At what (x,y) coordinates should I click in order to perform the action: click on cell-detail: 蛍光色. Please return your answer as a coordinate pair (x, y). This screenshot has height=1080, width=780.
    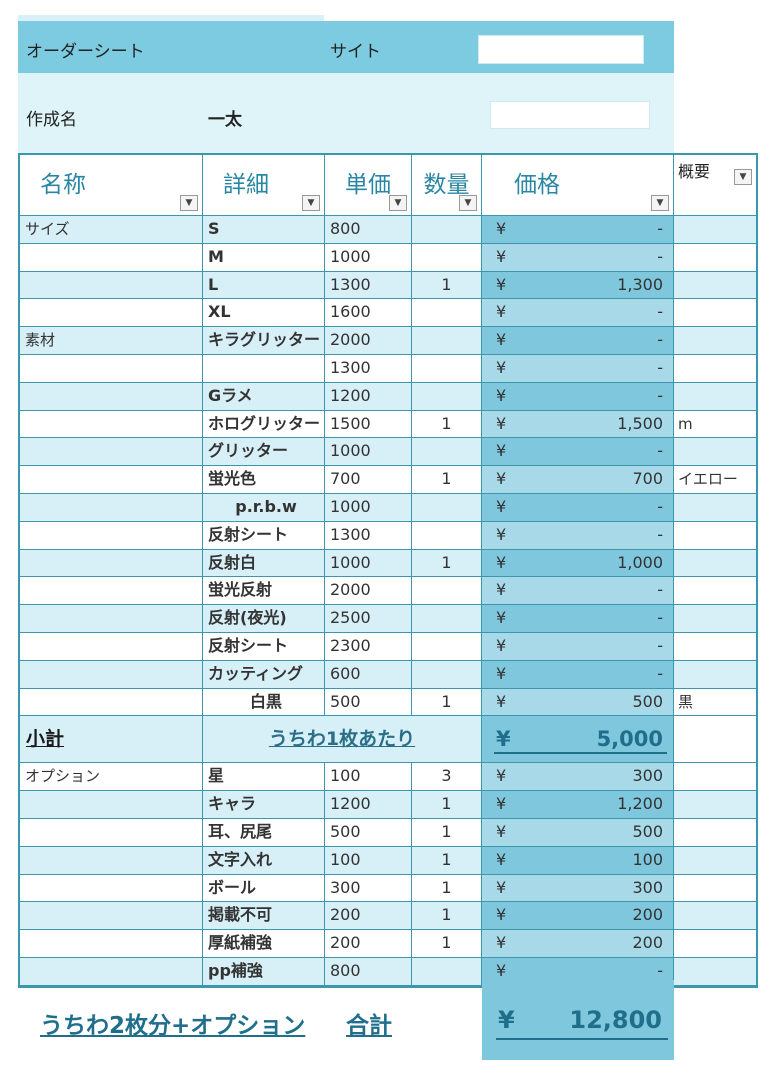
    Looking at the image, I should click on (264, 479).